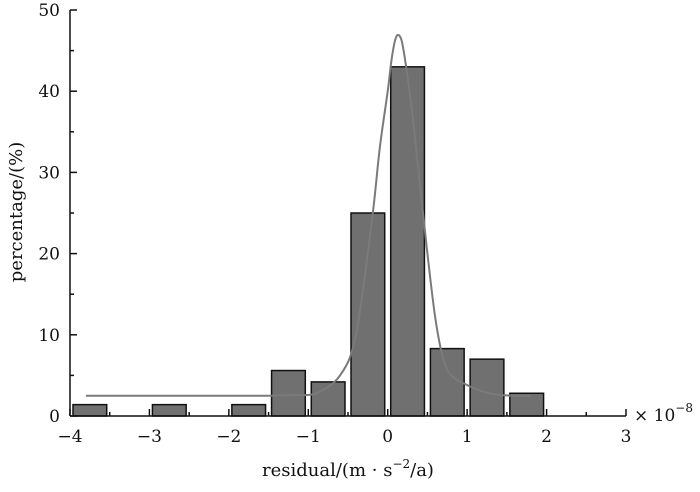 Image resolution: width=700 pixels, height=492 pixels. I want to click on x-tick-label: 0, so click(387, 437).